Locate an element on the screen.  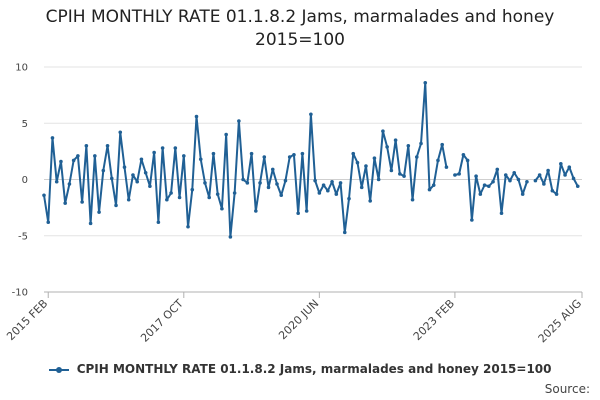
y-tick-label: 0 is located at coordinates (25, 180).